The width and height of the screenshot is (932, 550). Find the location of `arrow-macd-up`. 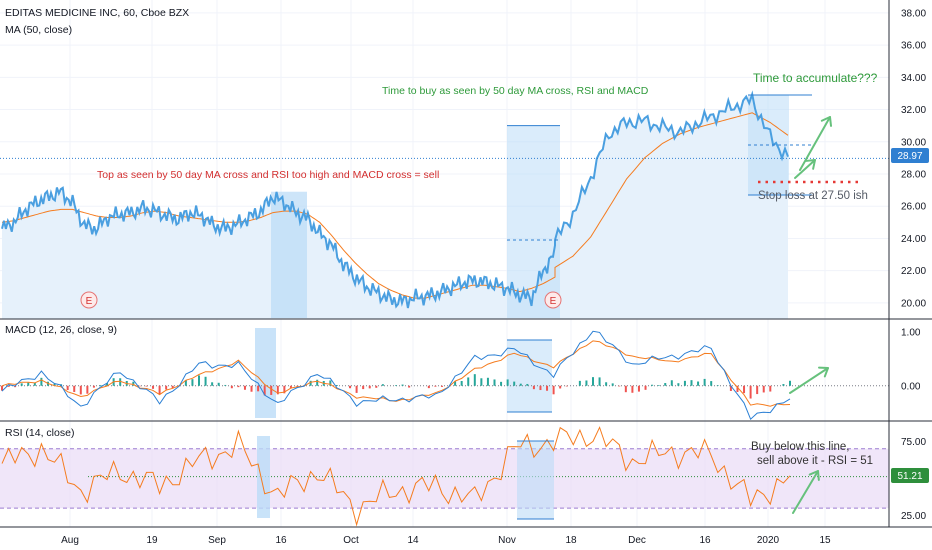

arrow-macd-up is located at coordinates (809, 380).